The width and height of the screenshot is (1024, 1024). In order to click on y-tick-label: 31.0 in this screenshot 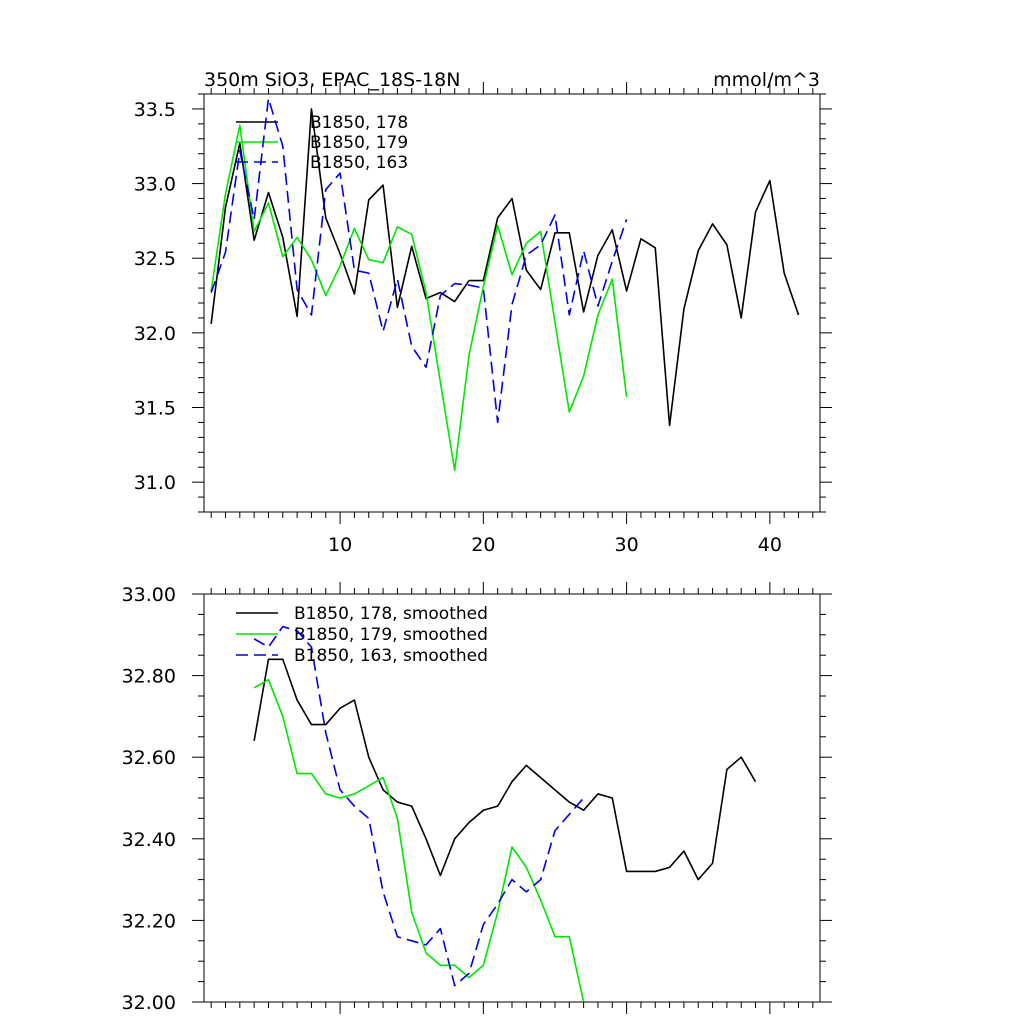, I will do `click(155, 483)`.